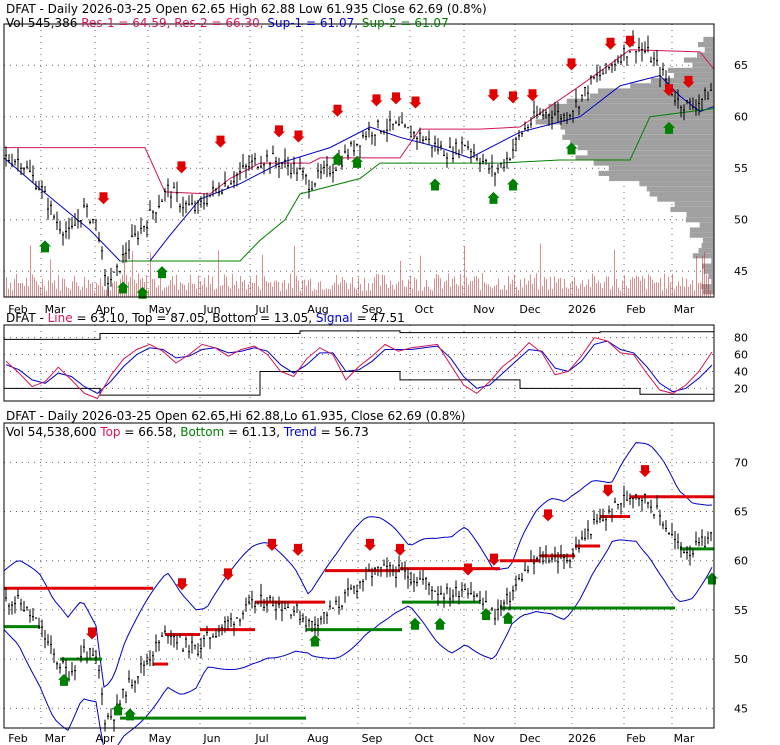 The width and height of the screenshot is (780, 745). Describe the element at coordinates (27, 318) in the screenshot. I see `osc-h0: DFAT -` at that location.